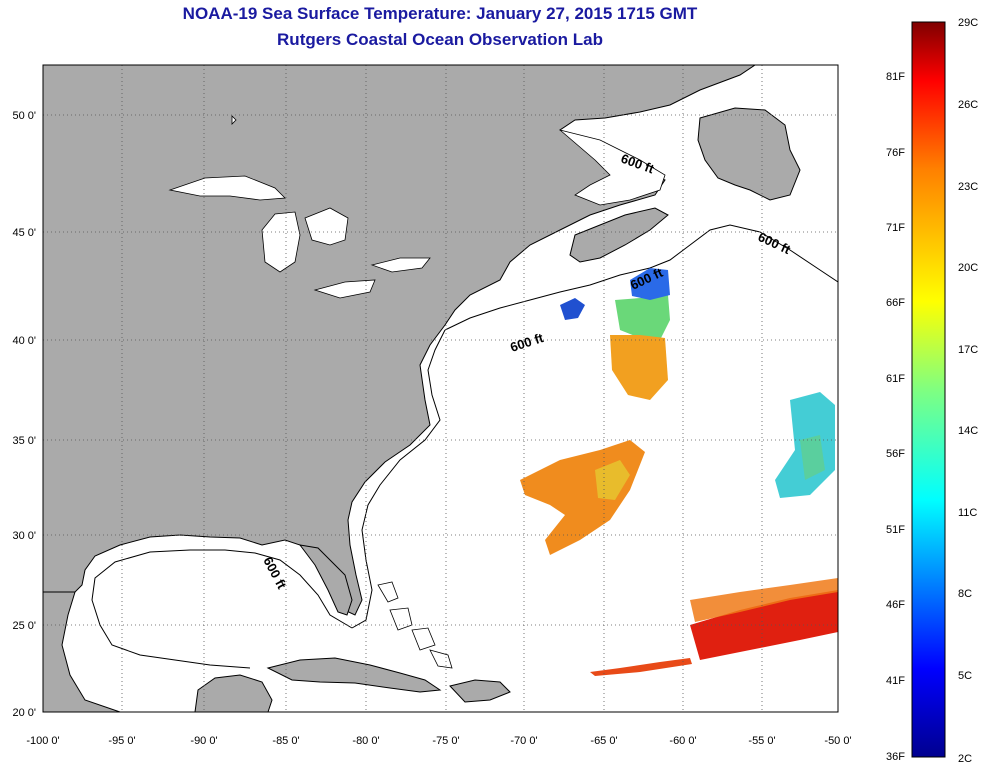 The width and height of the screenshot is (984, 770). I want to click on lat-label: 40 0', so click(24, 341).